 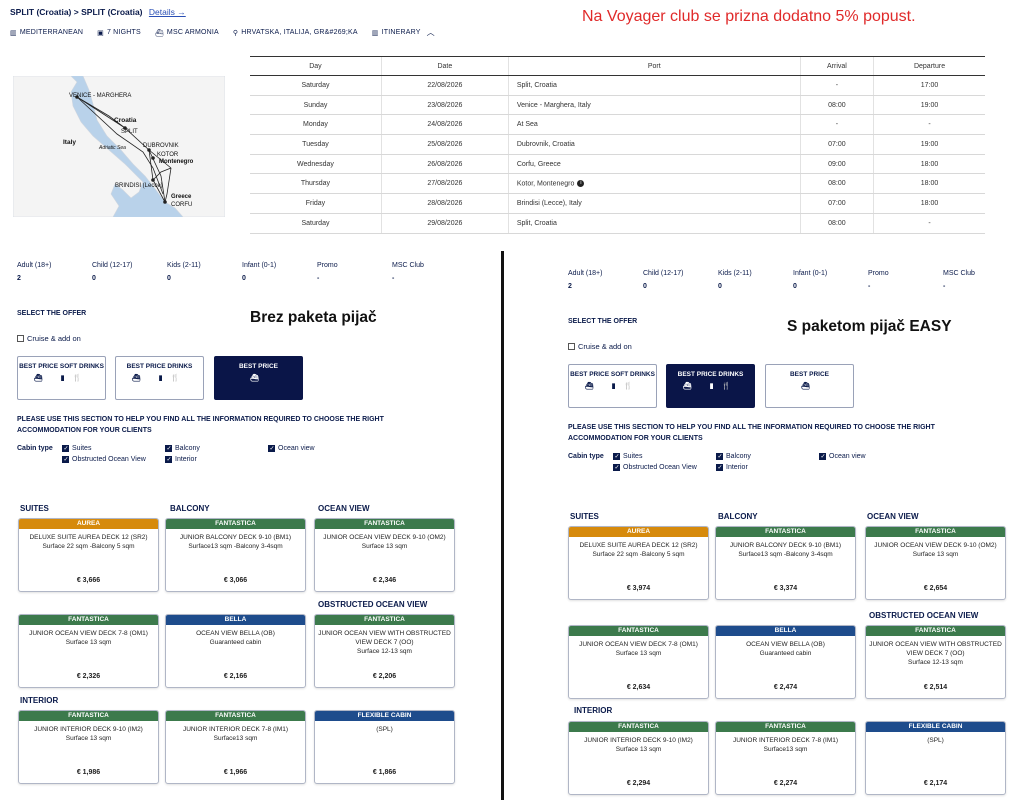 What do you see at coordinates (654, 125) in the screenshot?
I see `cell-port: At Sea` at bounding box center [654, 125].